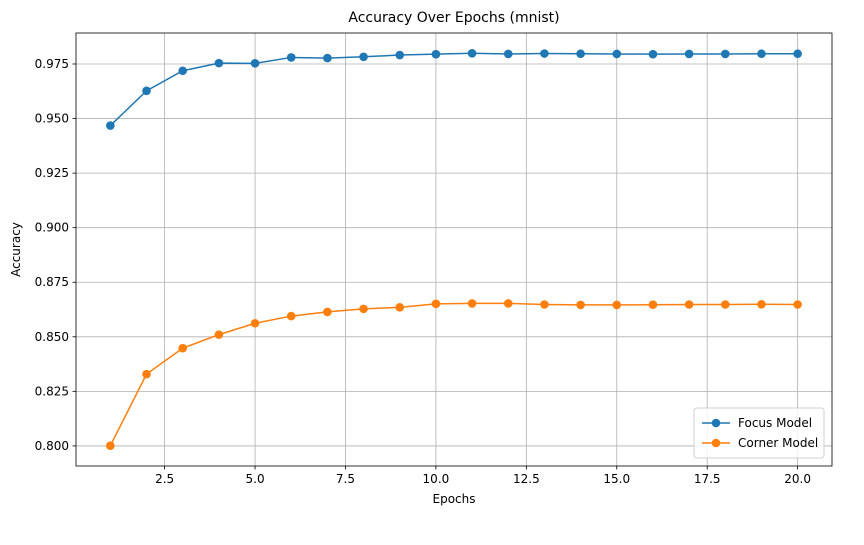 Image resolution: width=864 pixels, height=545 pixels. Describe the element at coordinates (436, 479) in the screenshot. I see `x-tick-label: 10.0` at that location.